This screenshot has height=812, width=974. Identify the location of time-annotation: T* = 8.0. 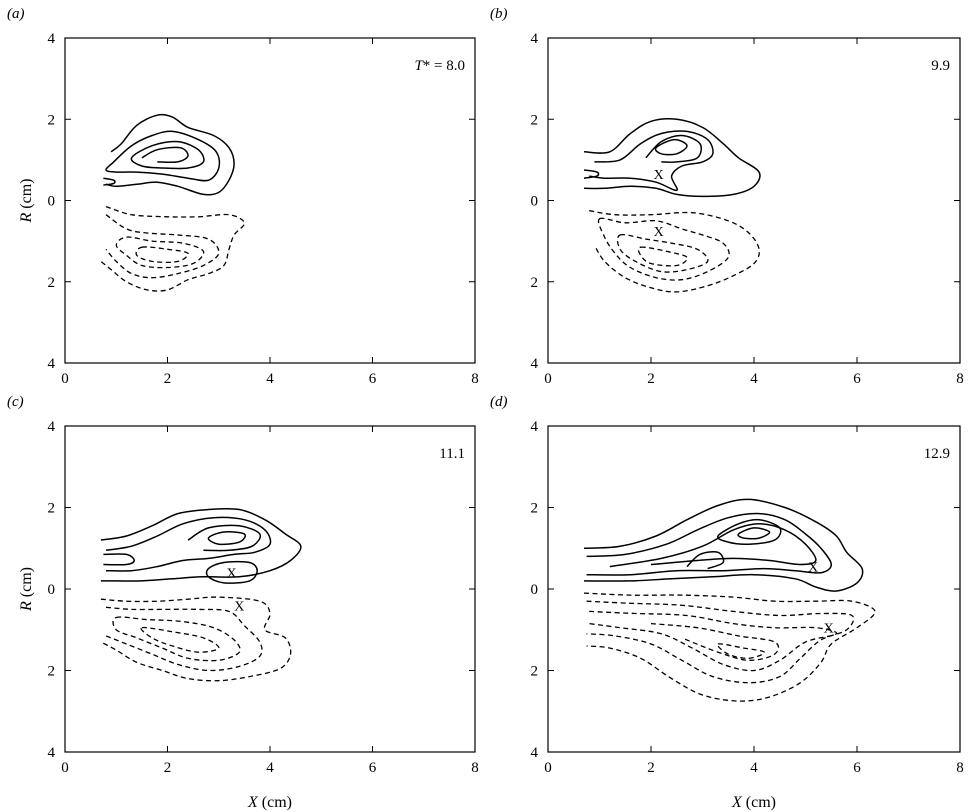
(439, 66).